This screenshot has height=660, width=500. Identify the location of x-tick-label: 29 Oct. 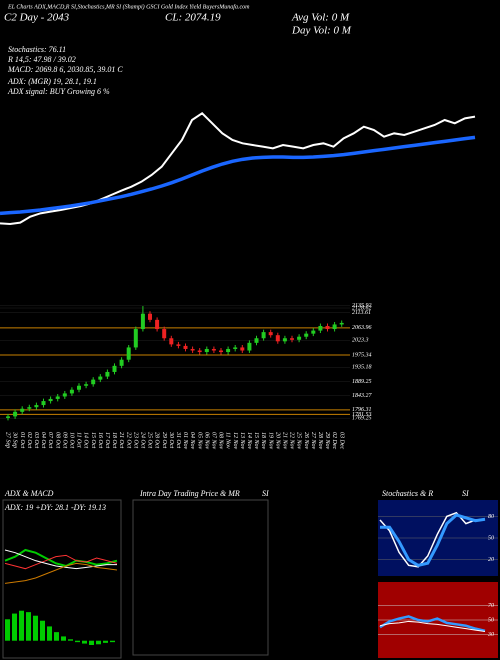
(164, 440).